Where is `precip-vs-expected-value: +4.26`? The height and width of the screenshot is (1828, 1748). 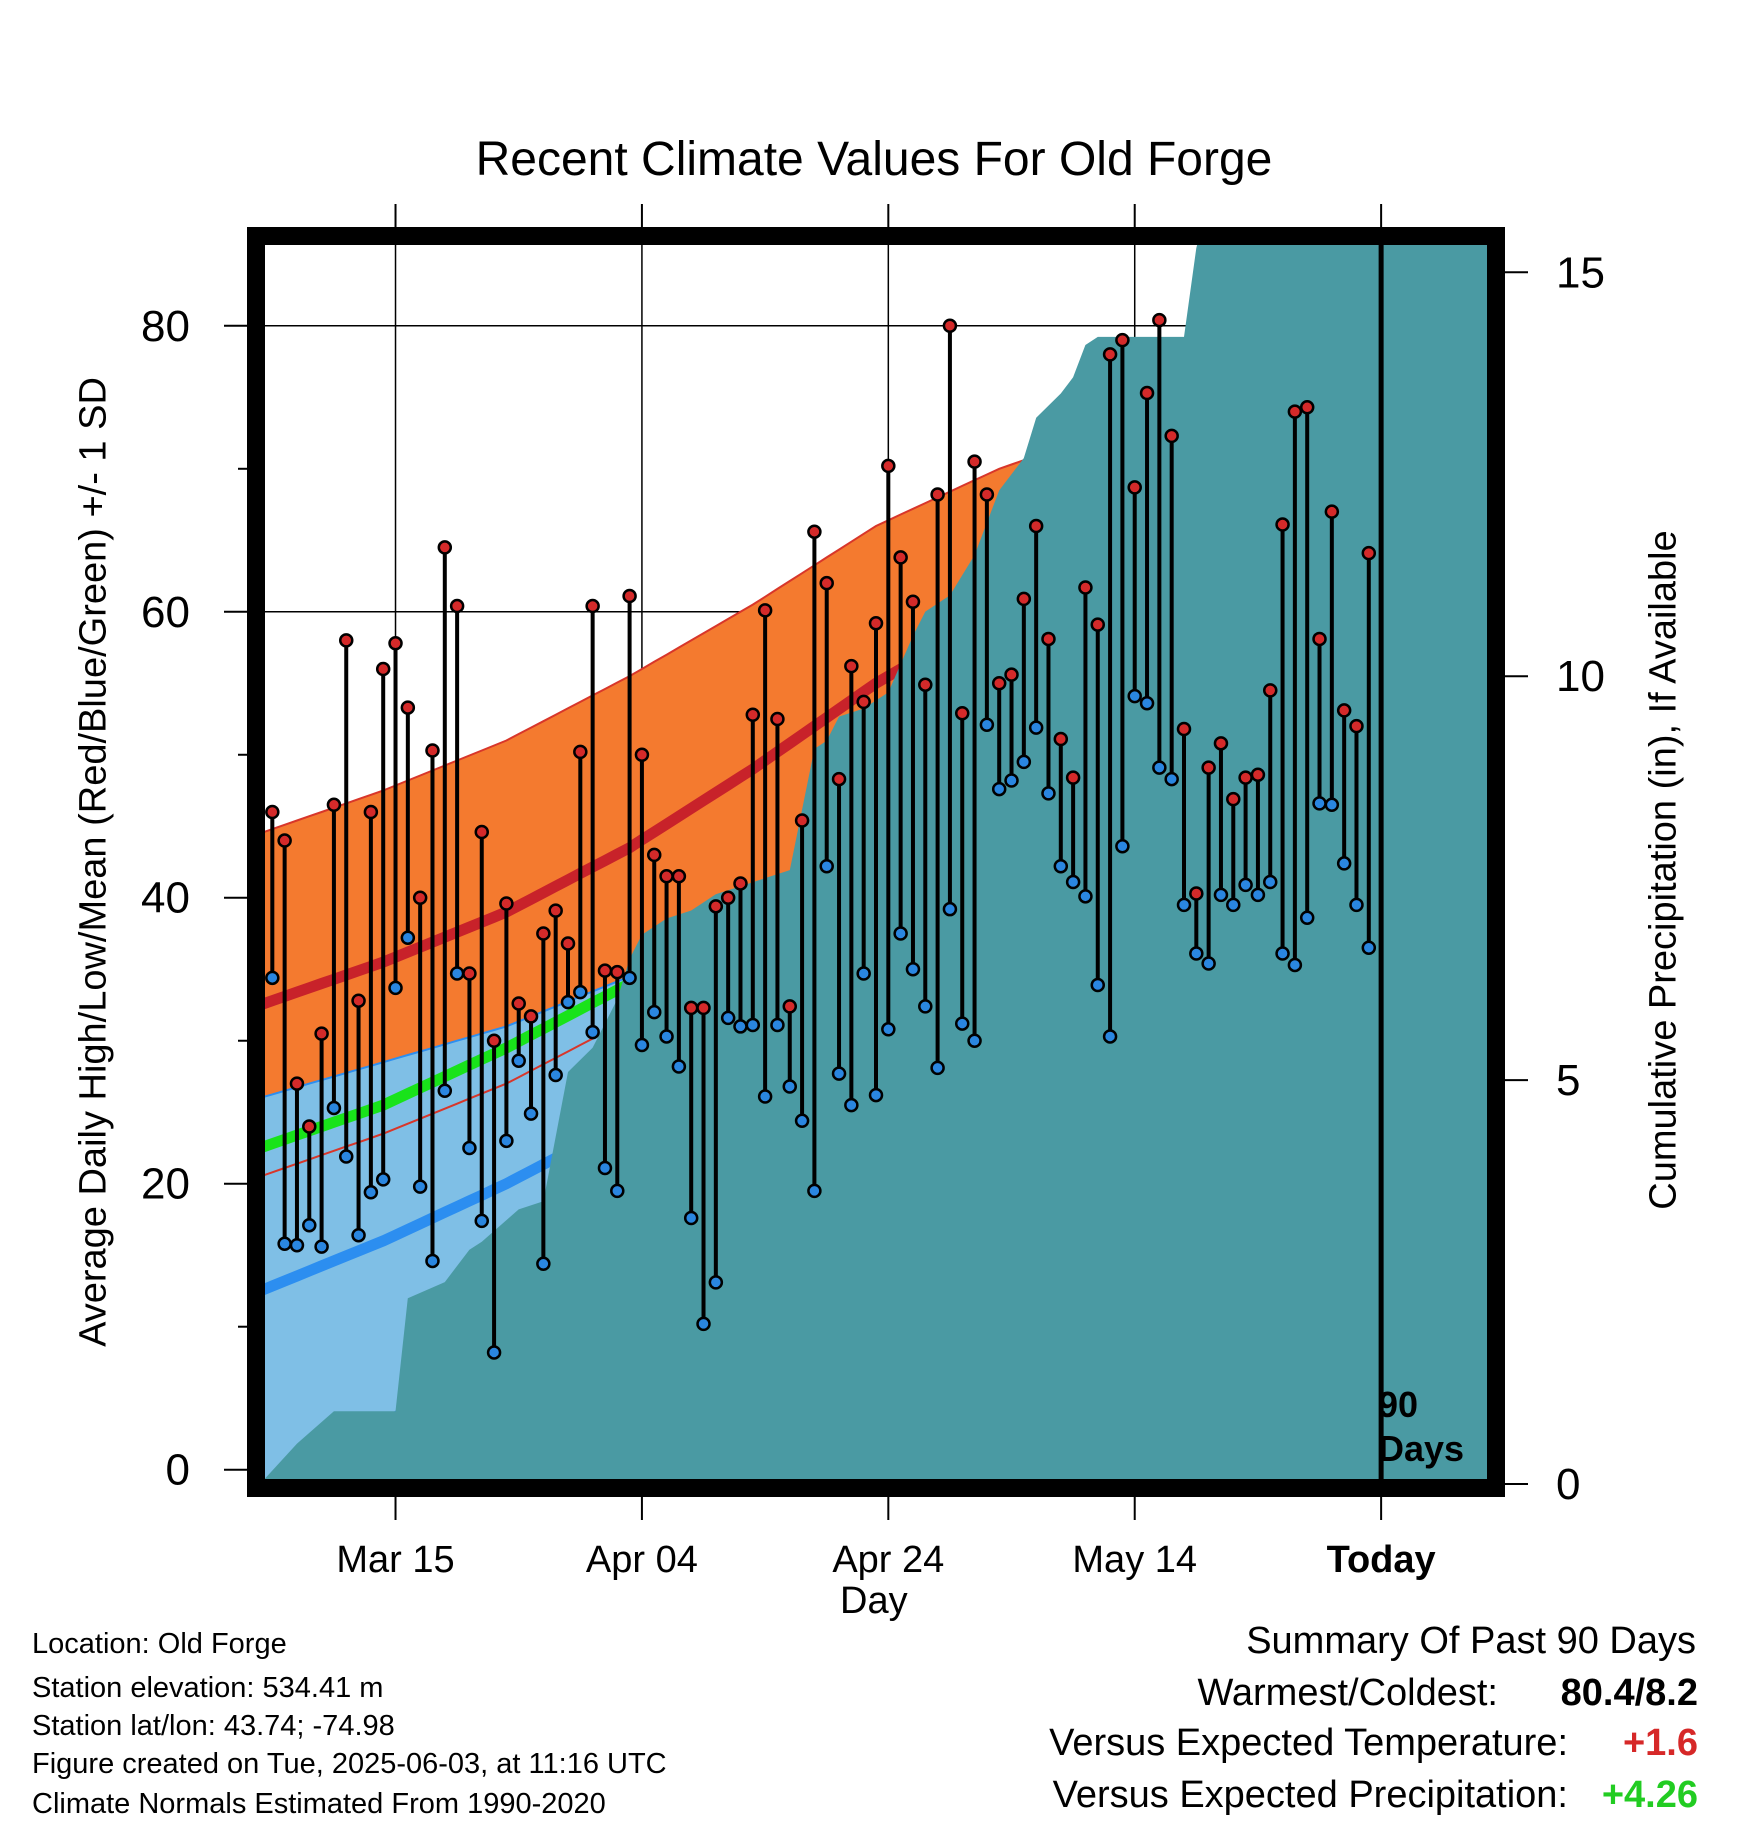
precip-vs-expected-value: +4.26 is located at coordinates (1649, 1795).